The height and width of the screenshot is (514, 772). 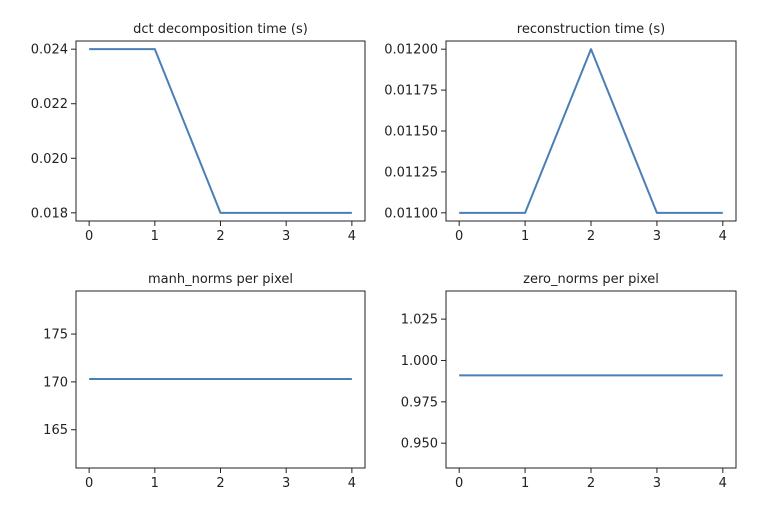 I want to click on y-tick-label: 1.000, so click(x=419, y=361).